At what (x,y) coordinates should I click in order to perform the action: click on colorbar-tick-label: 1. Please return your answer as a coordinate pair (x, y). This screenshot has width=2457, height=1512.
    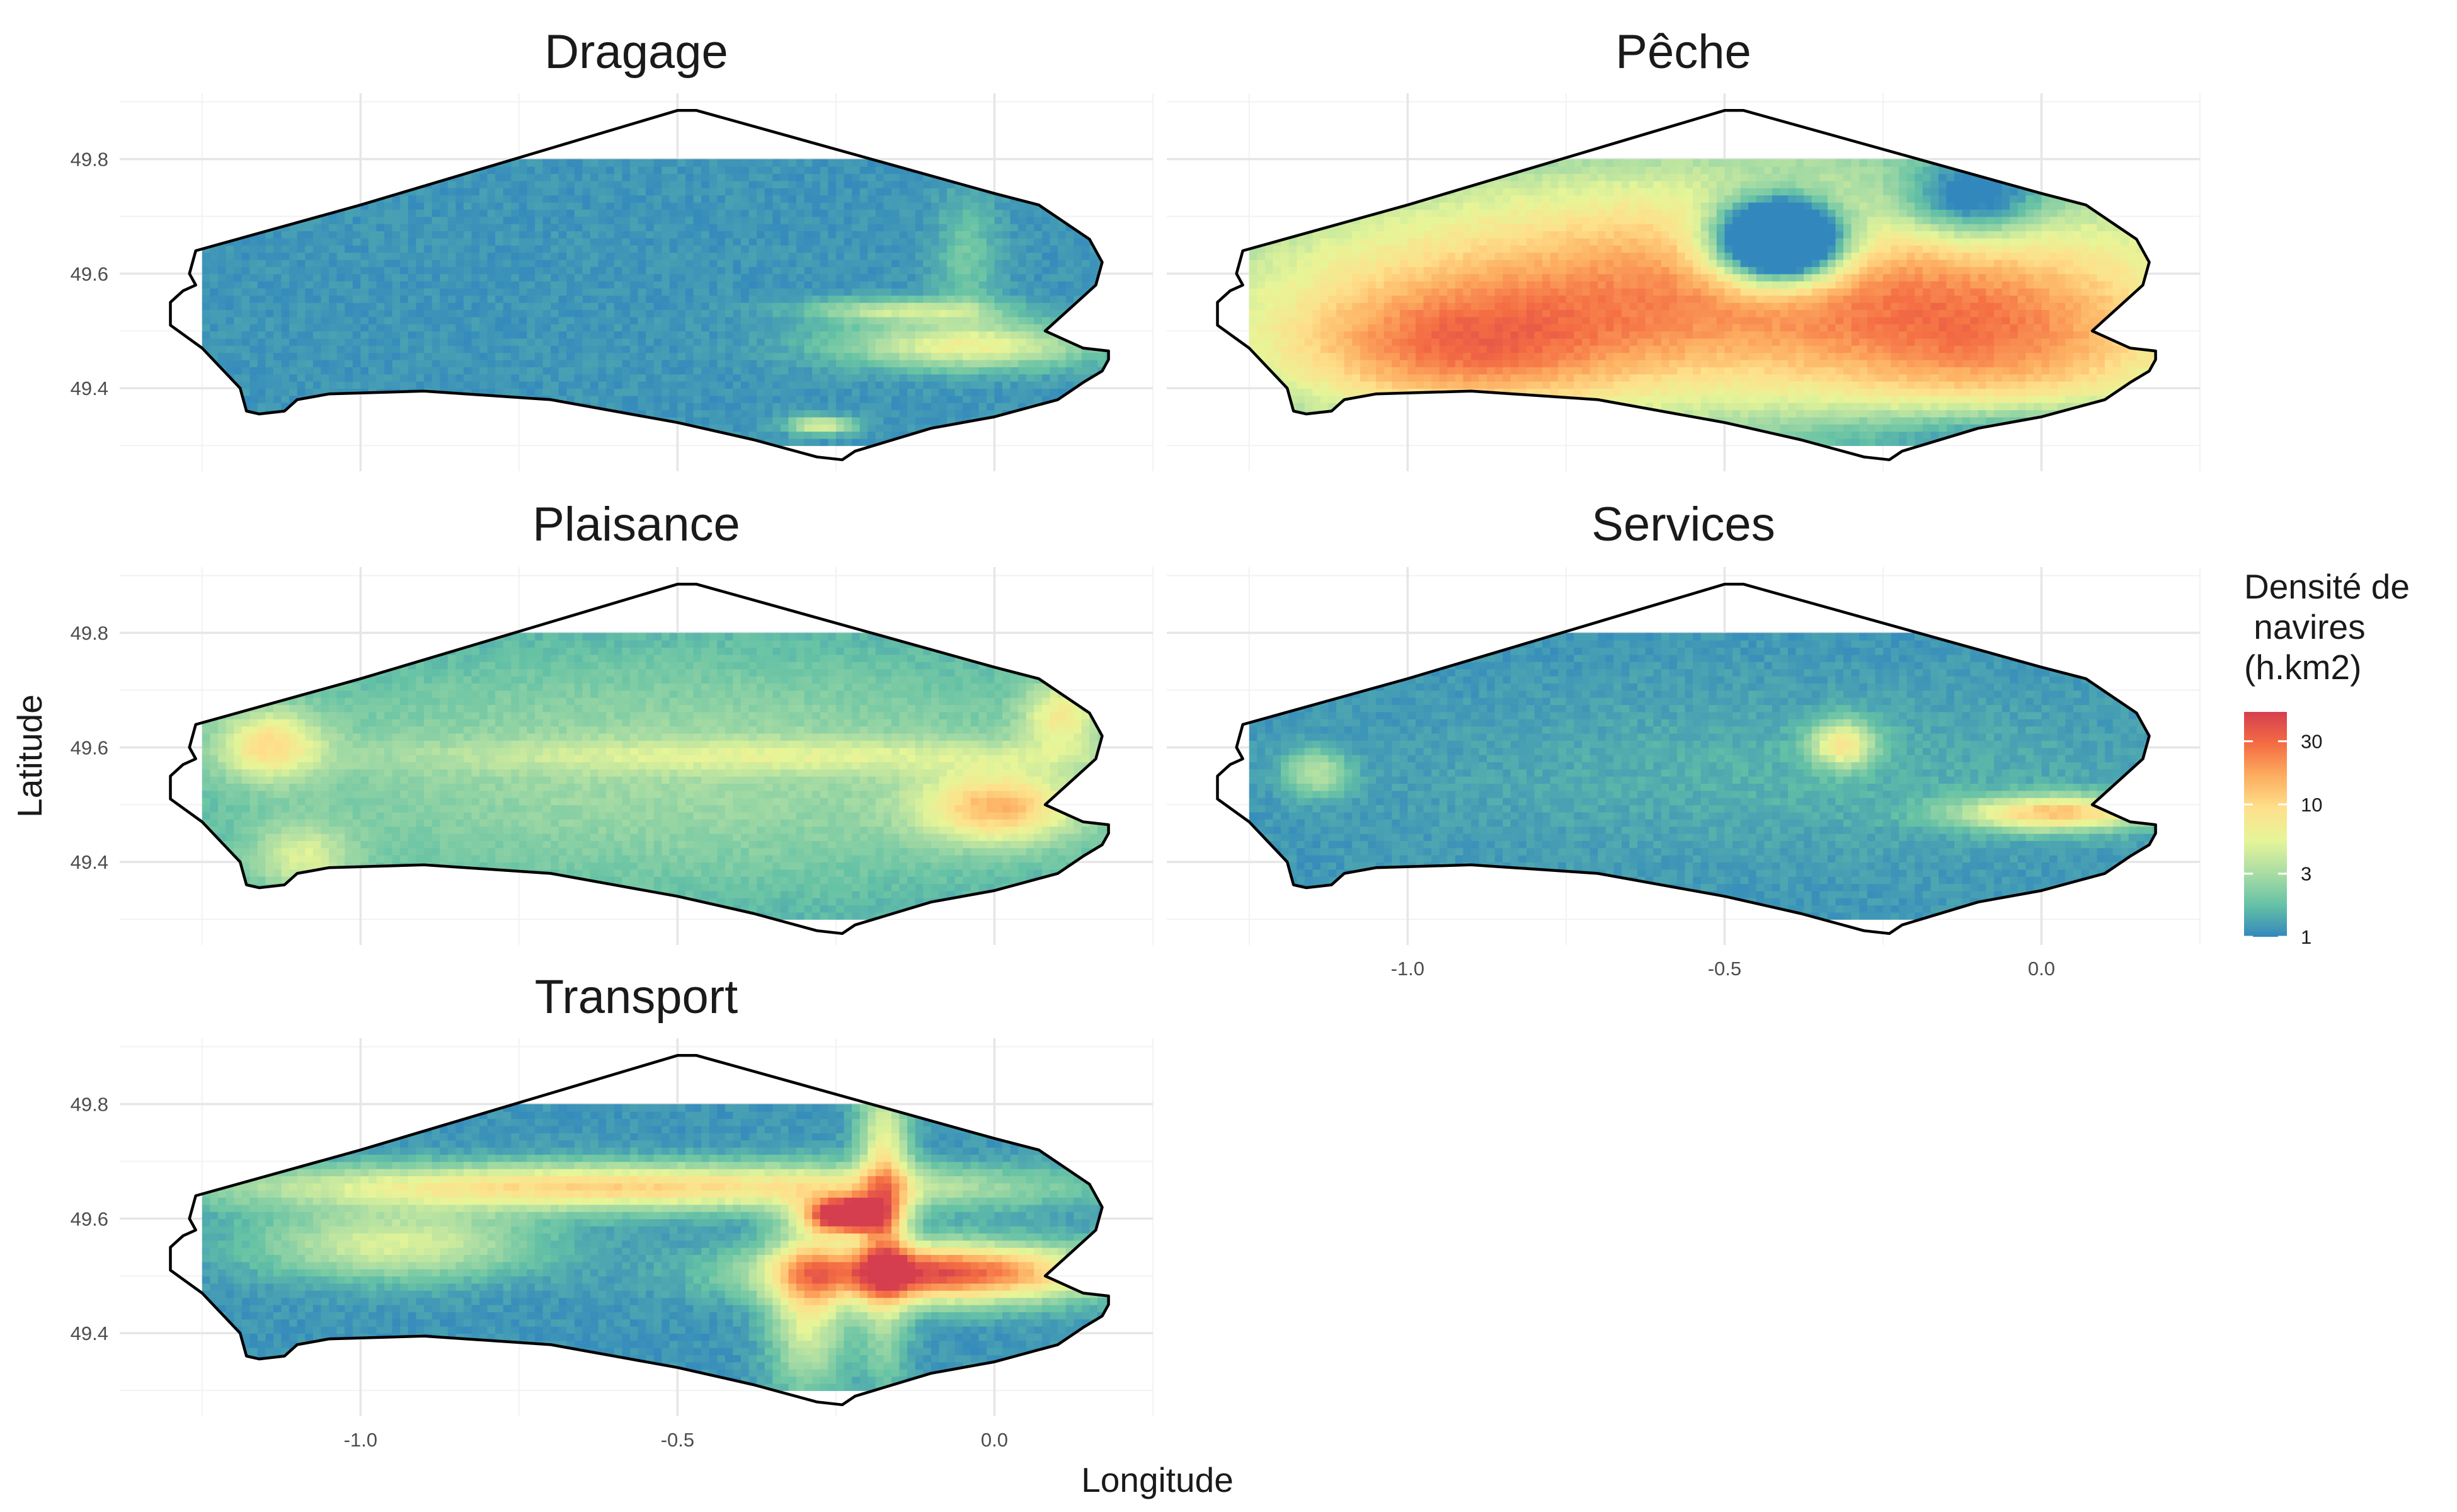
    Looking at the image, I should click on (2306, 937).